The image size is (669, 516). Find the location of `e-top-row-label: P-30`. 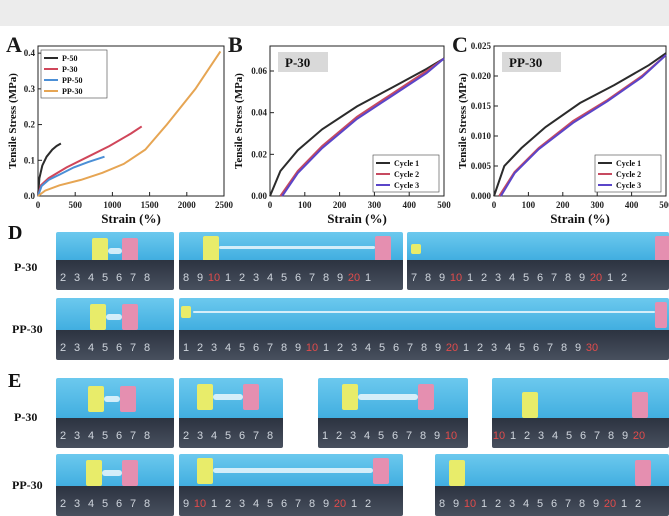

e-top-row-label: P-30 is located at coordinates (26, 417).